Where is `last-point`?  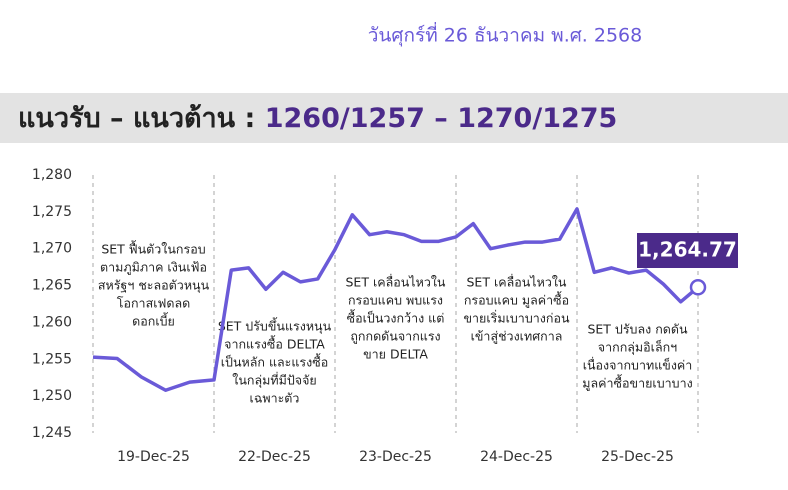 last-point is located at coordinates (698, 287).